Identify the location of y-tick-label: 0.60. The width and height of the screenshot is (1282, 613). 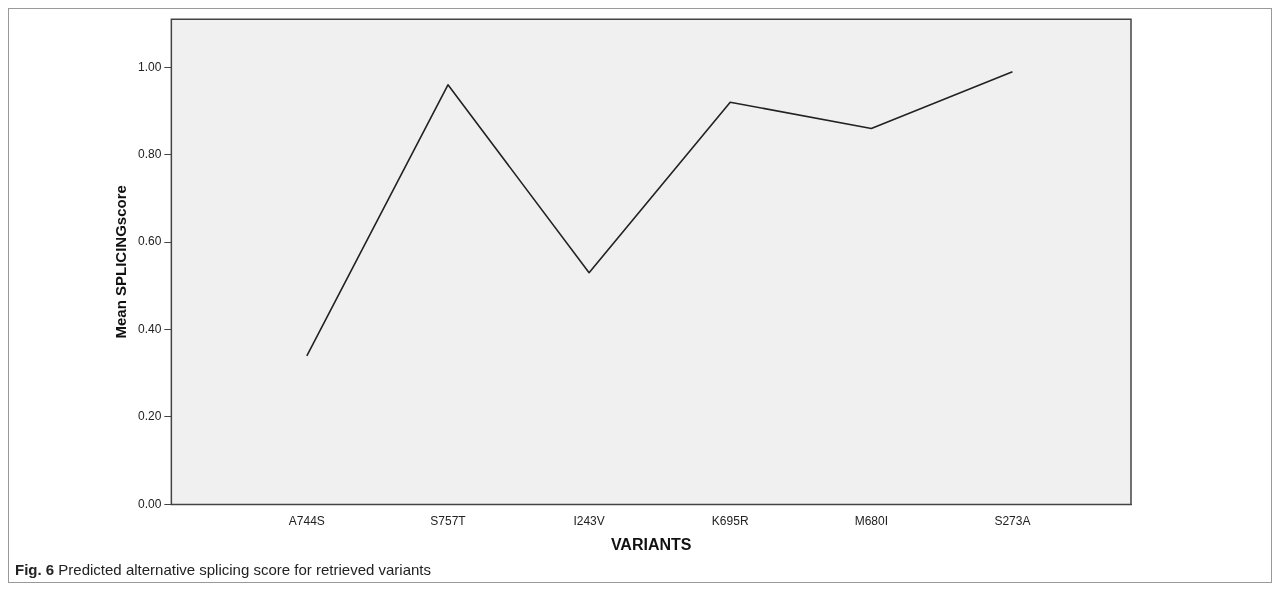
(150, 241).